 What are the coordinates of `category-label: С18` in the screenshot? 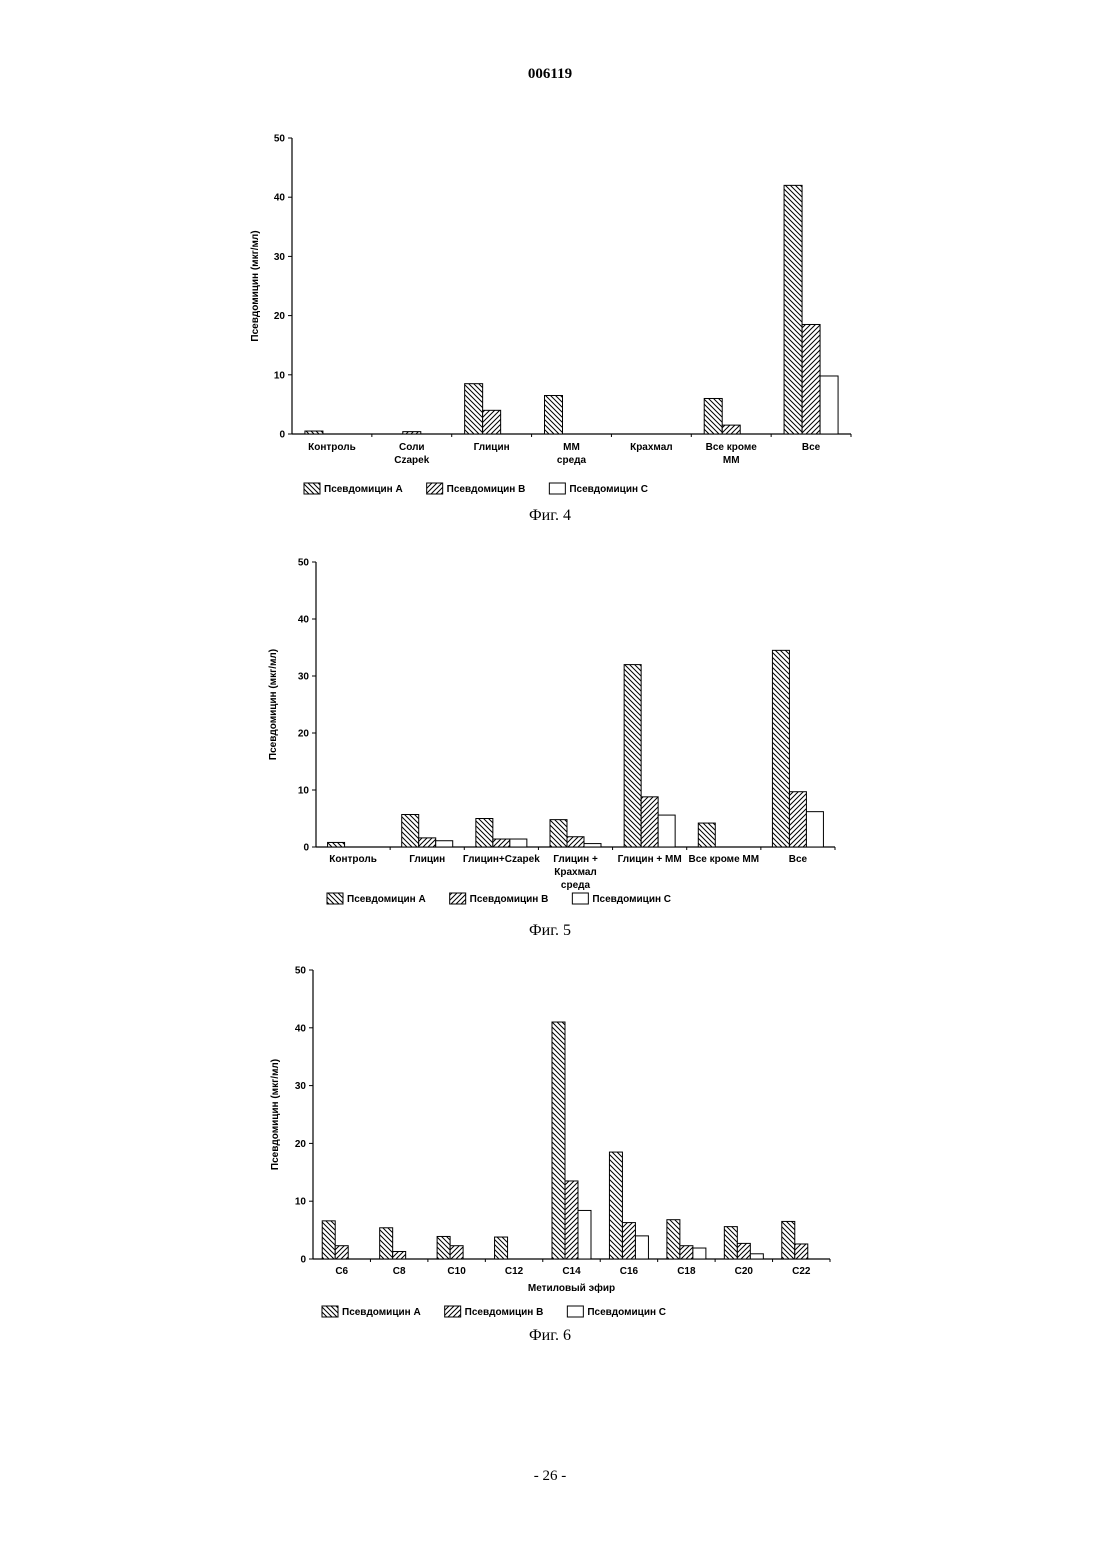 It's located at (686, 1271).